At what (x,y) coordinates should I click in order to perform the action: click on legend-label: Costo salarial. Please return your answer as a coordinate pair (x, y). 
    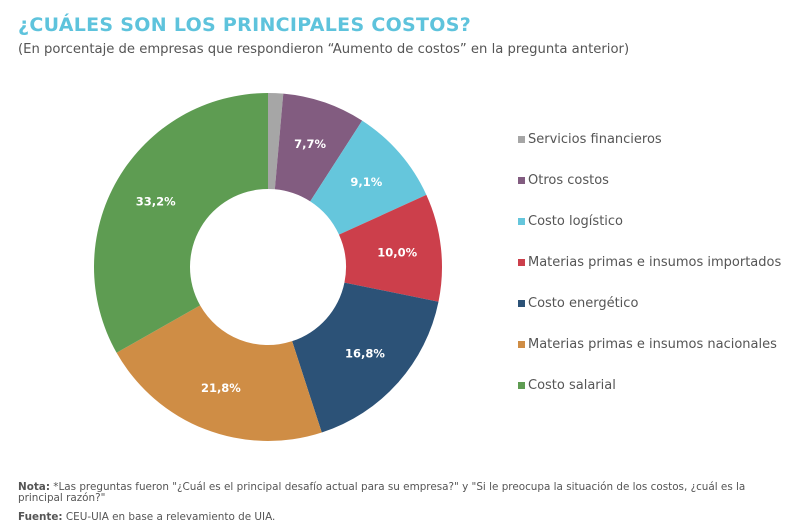
    Looking at the image, I should click on (572, 385).